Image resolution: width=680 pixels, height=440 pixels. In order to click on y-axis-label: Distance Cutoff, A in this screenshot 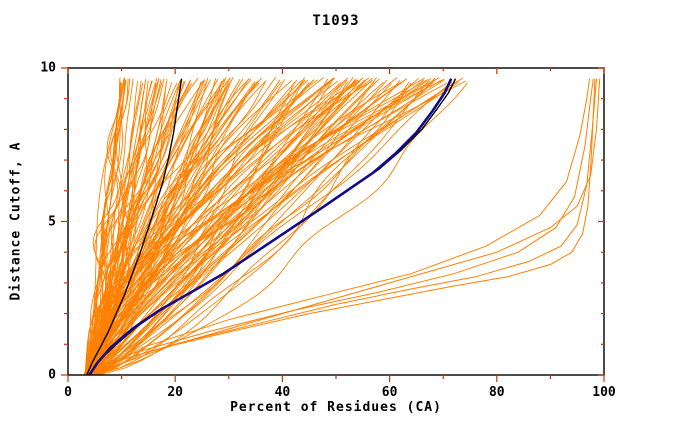, I will do `click(16, 221)`.